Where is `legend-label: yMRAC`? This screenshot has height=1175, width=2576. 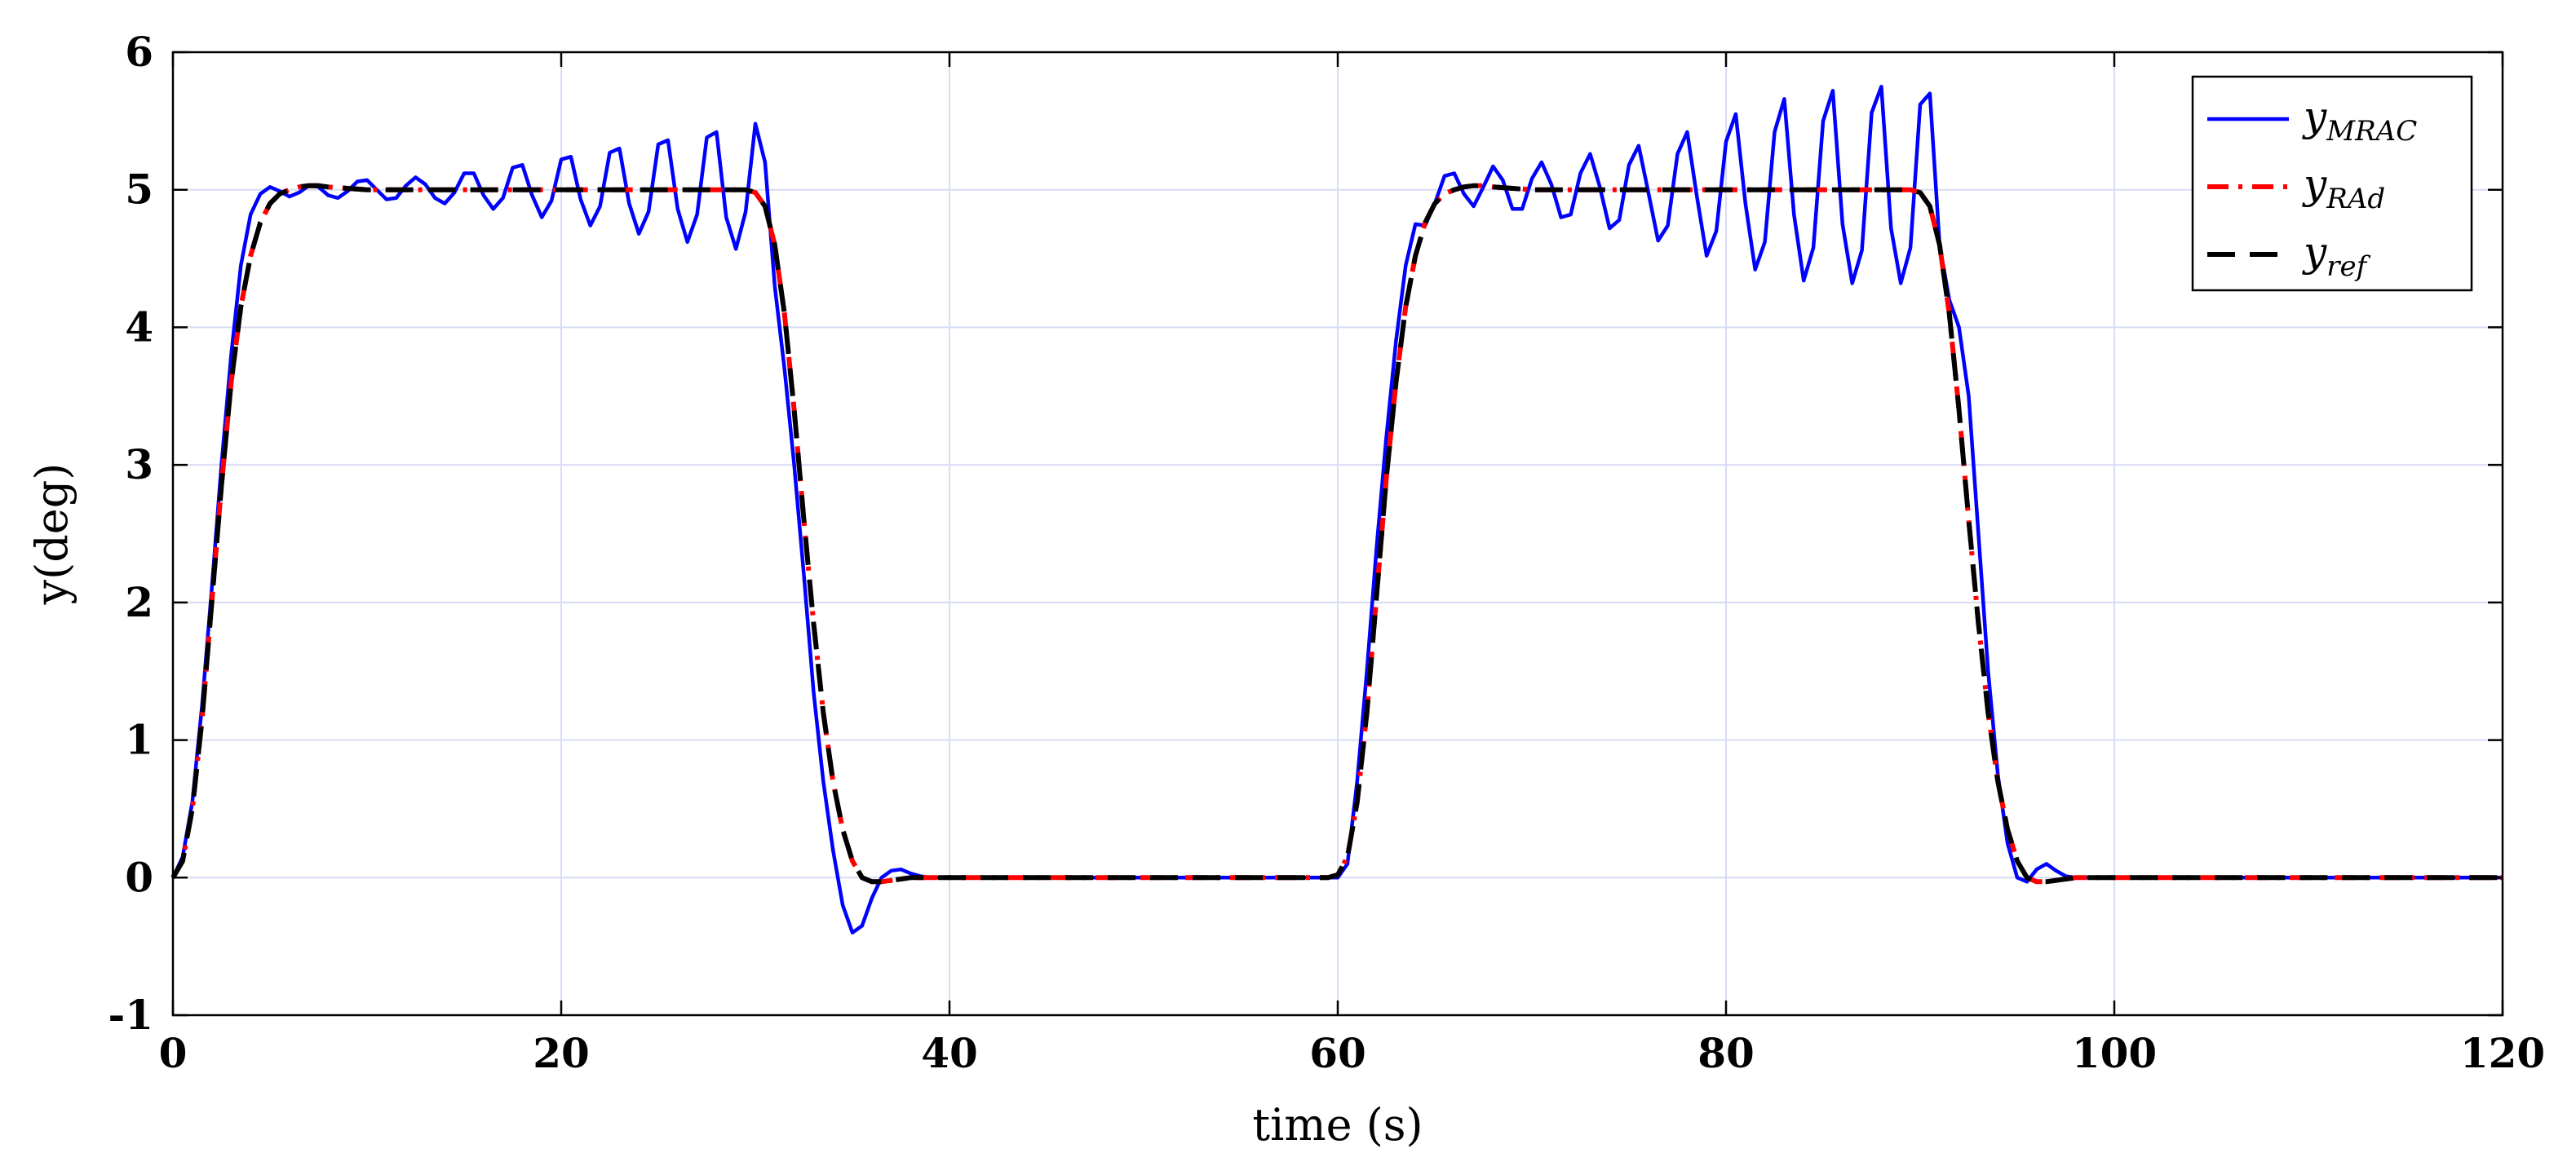 legend-label: yMRAC is located at coordinates (2359, 120).